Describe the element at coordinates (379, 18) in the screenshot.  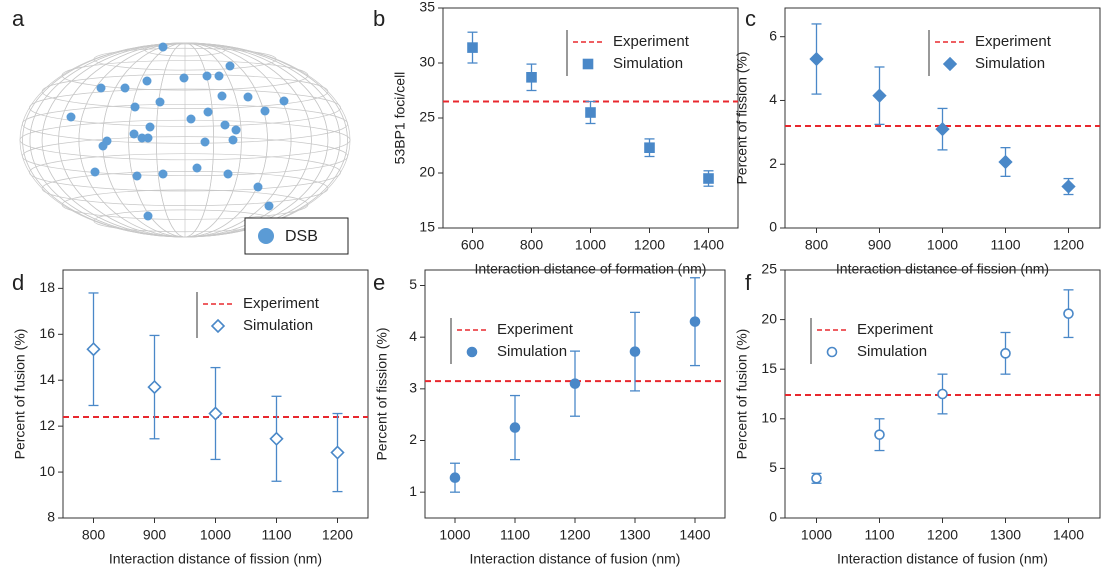
I see `panel-label: b` at that location.